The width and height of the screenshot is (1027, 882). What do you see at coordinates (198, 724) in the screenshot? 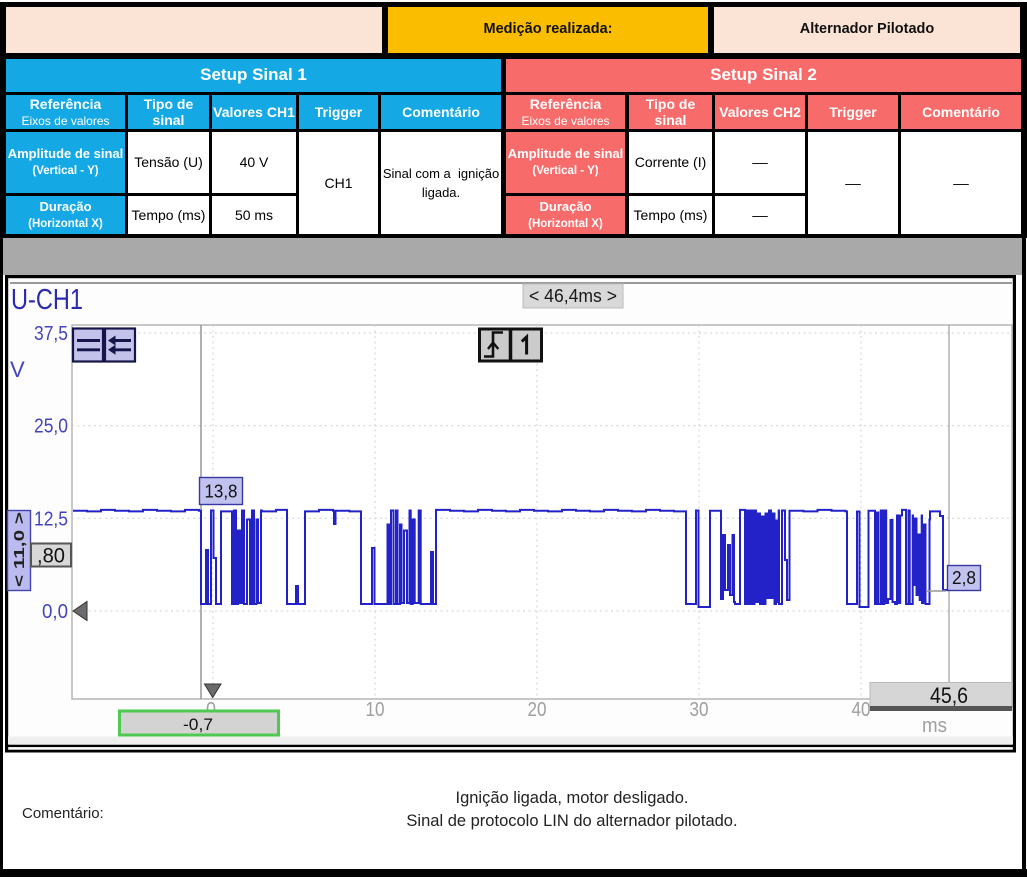
I see `svg-text: -0,7` at bounding box center [198, 724].